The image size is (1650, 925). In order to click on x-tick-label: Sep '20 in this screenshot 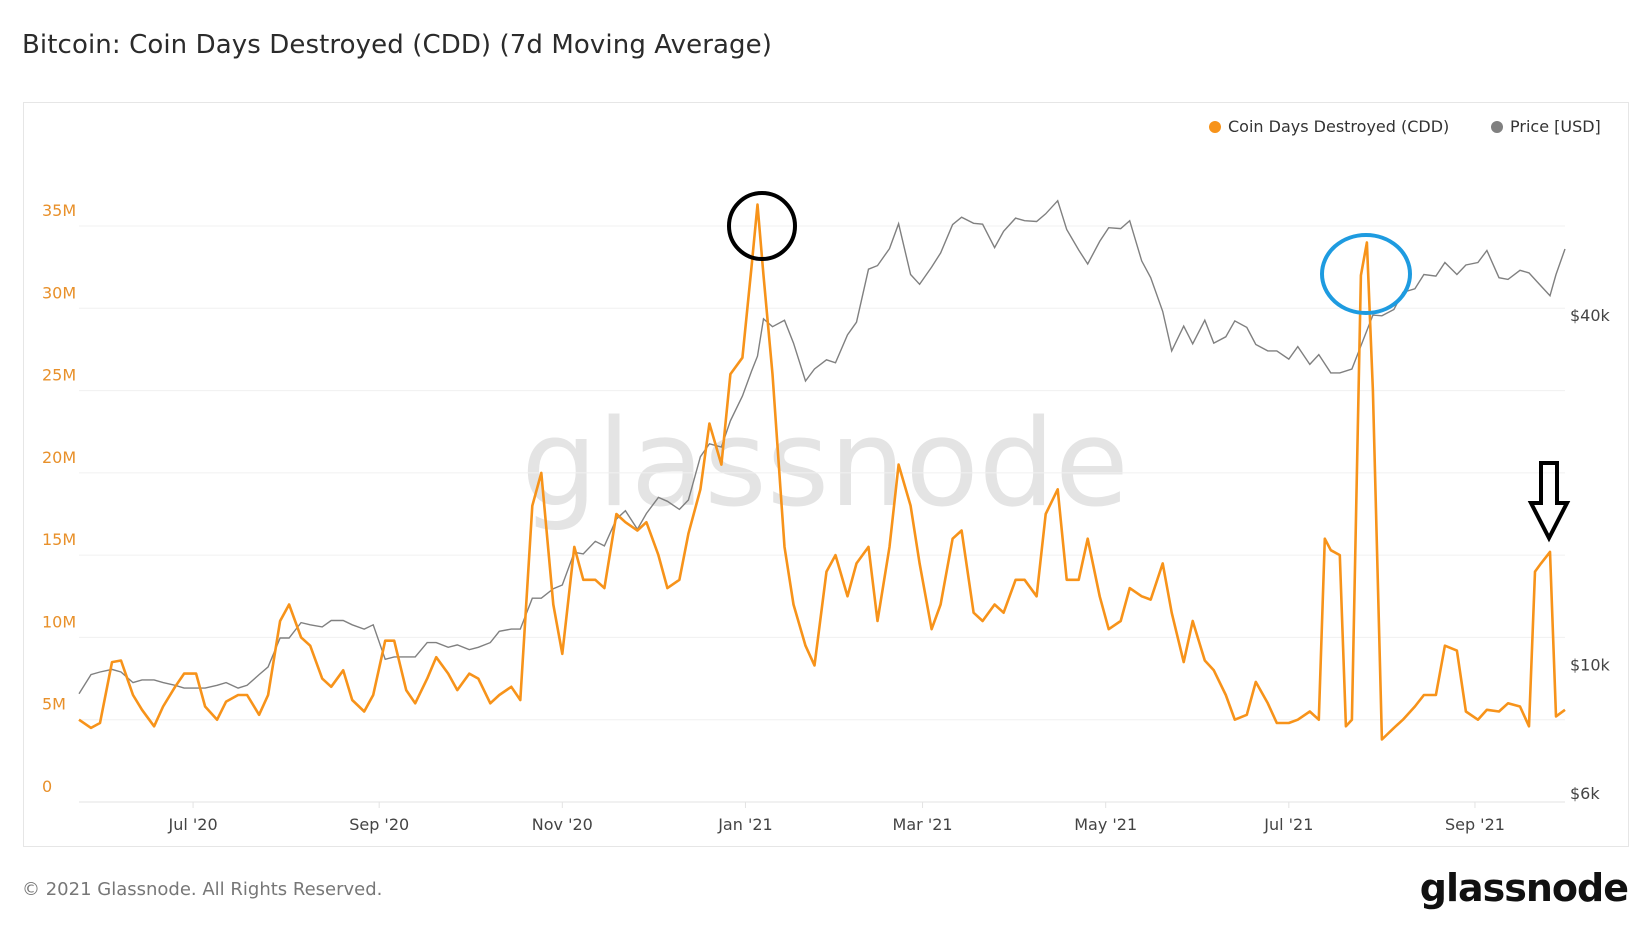, I will do `click(379, 824)`.